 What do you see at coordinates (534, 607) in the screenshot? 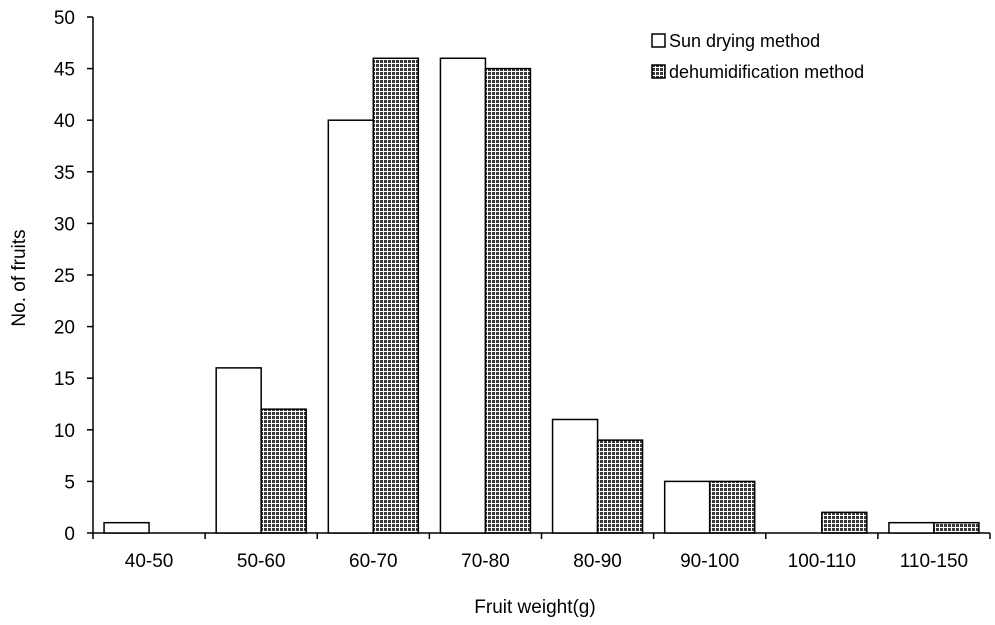
I see `x-axis-label: Fruit weight(g)` at bounding box center [534, 607].